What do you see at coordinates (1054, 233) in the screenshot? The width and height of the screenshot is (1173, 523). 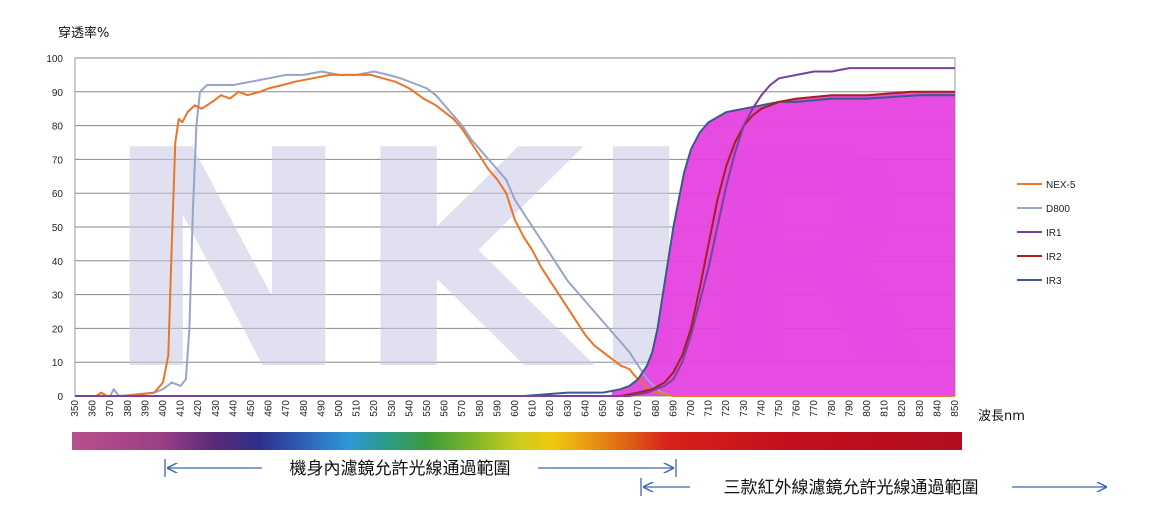 I see `legend-label: IR1` at bounding box center [1054, 233].